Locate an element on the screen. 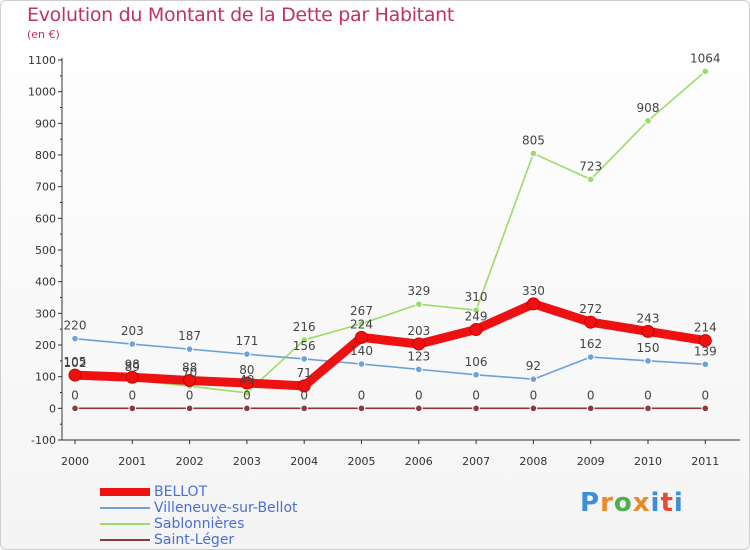  data-label: 139 is located at coordinates (705, 351).